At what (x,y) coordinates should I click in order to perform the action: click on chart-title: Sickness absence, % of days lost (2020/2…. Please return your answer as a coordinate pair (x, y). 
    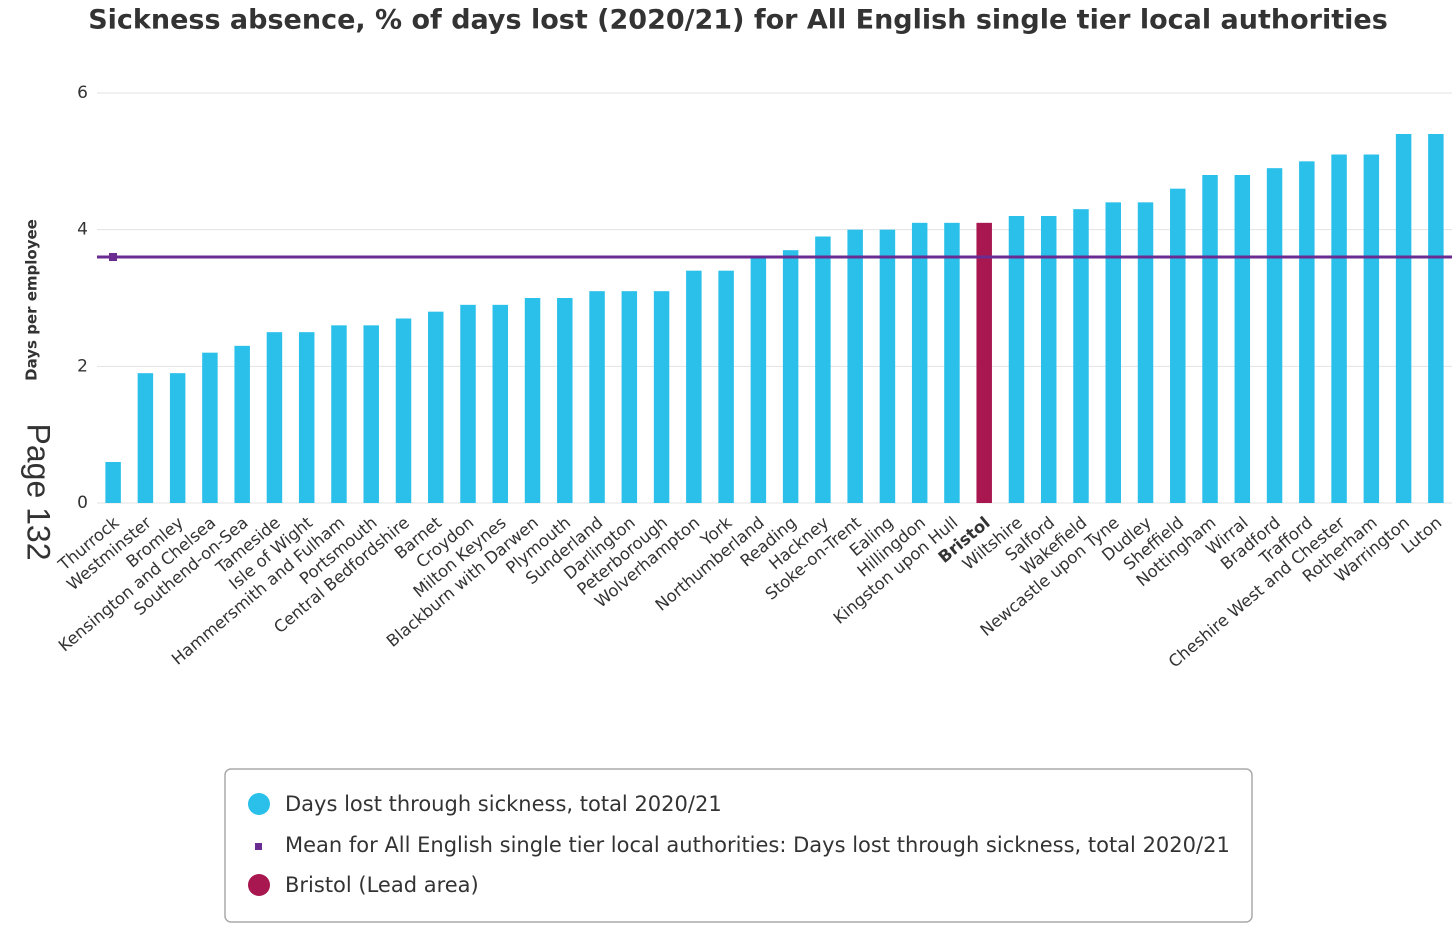
    Looking at the image, I should click on (738, 20).